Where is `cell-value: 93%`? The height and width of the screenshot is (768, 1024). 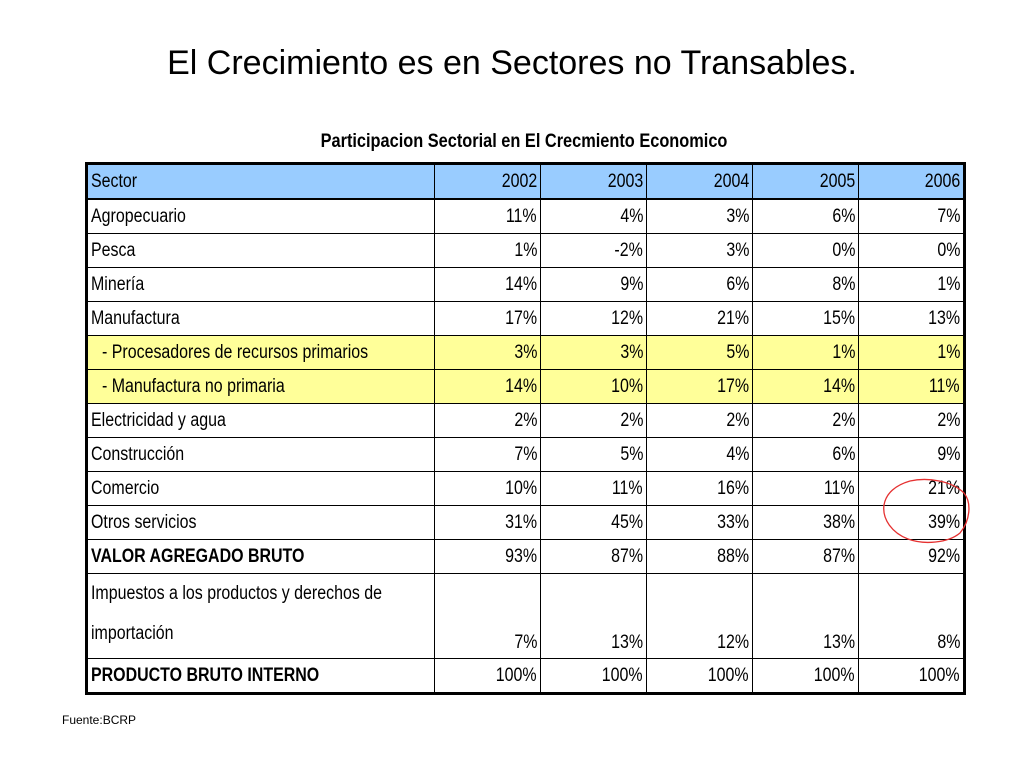
cell-value: 93% is located at coordinates (487, 556).